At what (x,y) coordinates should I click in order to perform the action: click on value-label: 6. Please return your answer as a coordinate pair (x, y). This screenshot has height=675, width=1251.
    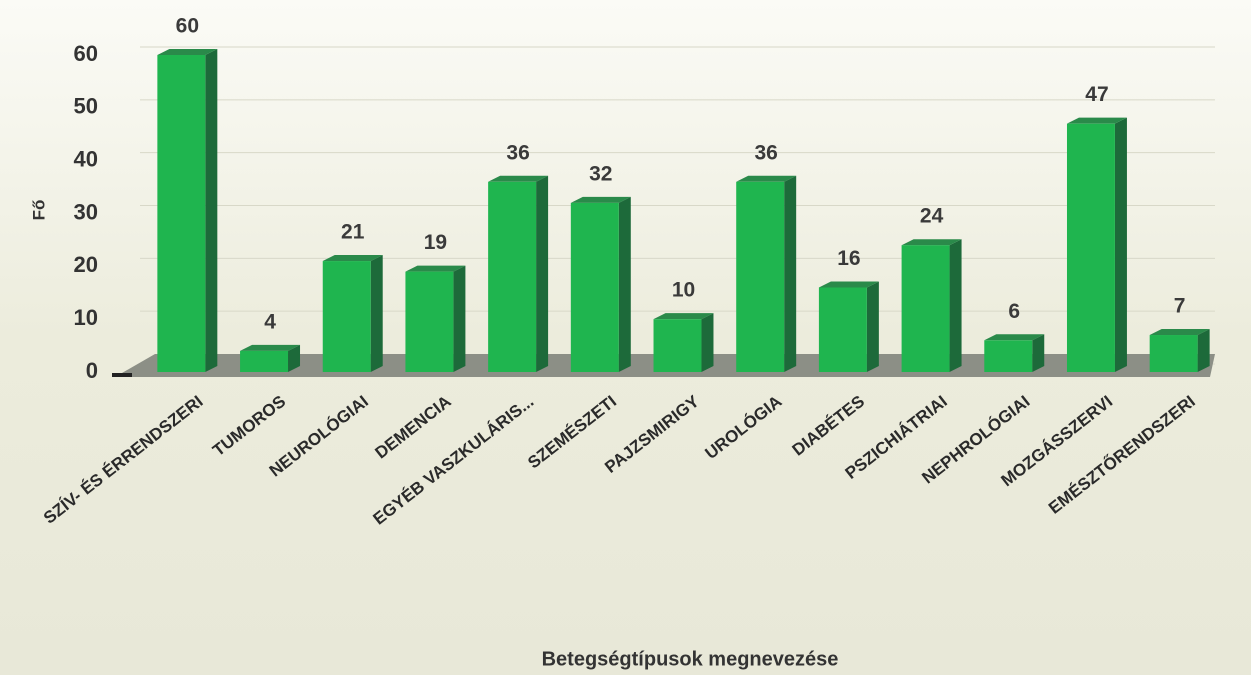
    Looking at the image, I should click on (1014, 311).